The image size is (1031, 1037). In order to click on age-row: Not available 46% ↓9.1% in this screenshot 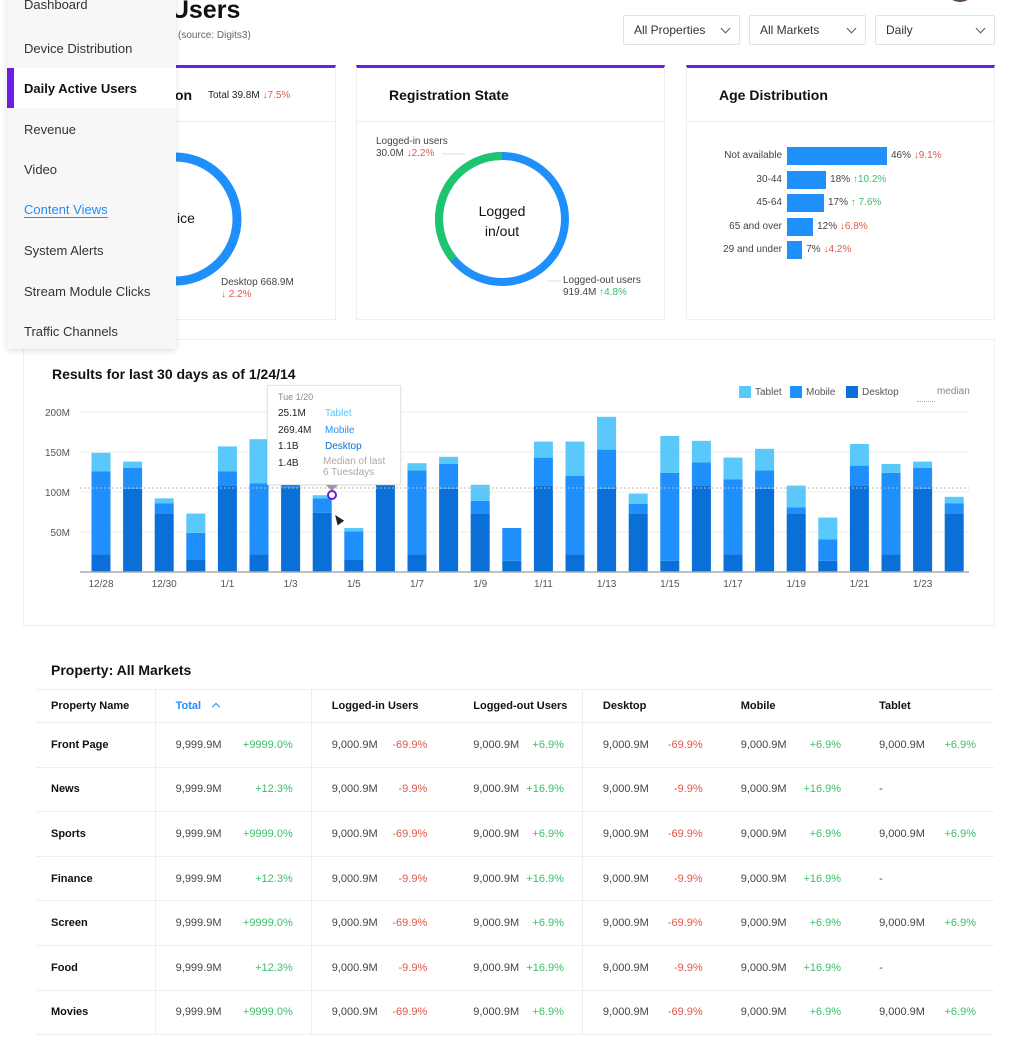, I will do `click(841, 156)`.